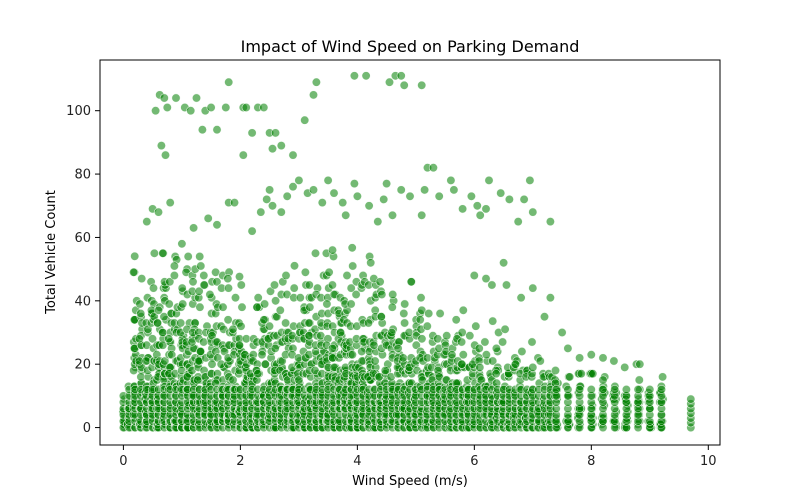  I want to click on y-axis: 0 20 40 60 80 100, so click(83, 270).